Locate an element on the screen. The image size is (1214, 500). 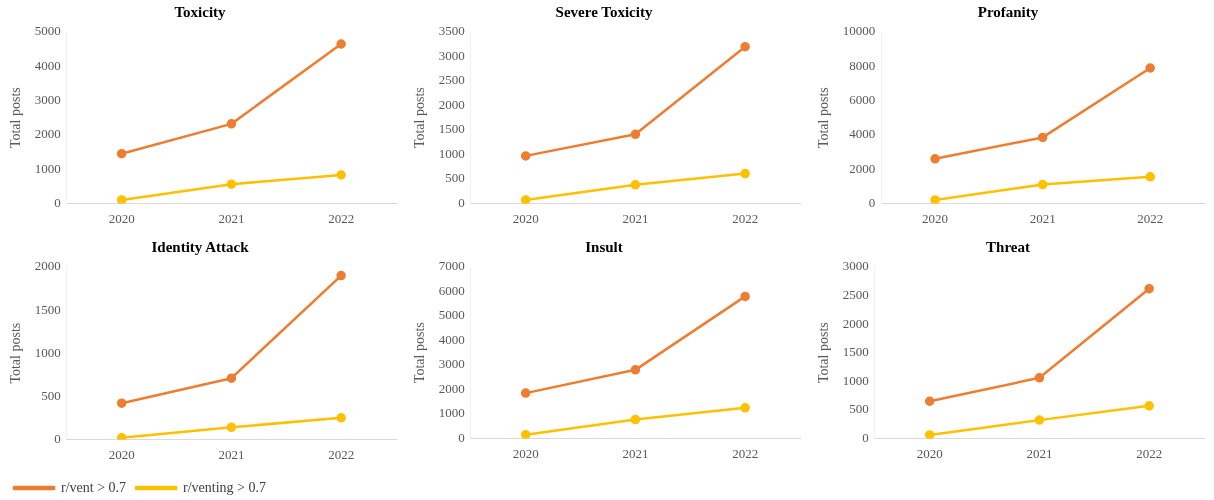
y-tick-label: 3500 is located at coordinates (451, 31).